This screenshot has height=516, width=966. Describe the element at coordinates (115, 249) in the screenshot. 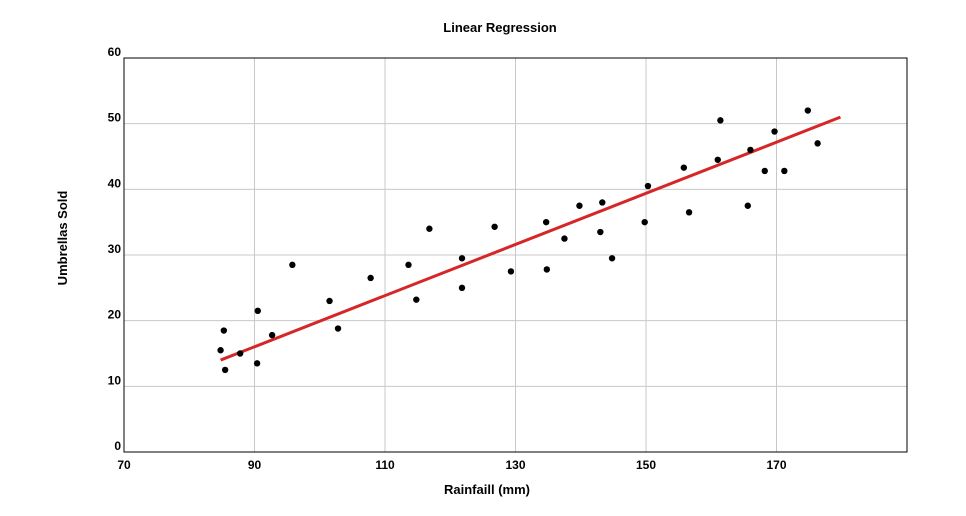

I see `y-tick-label: 30` at that location.